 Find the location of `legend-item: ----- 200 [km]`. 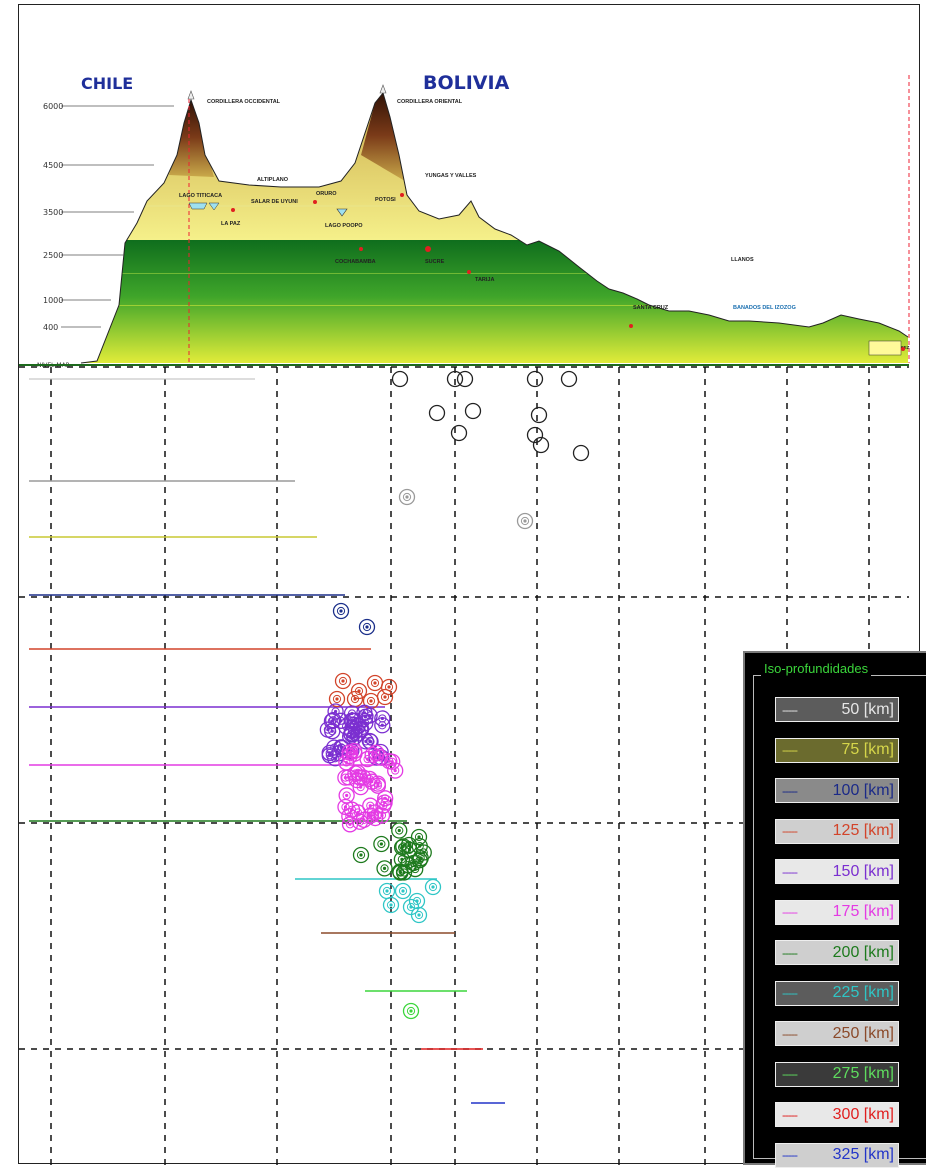

legend-item: ----- 200 [km] is located at coordinates (837, 952).